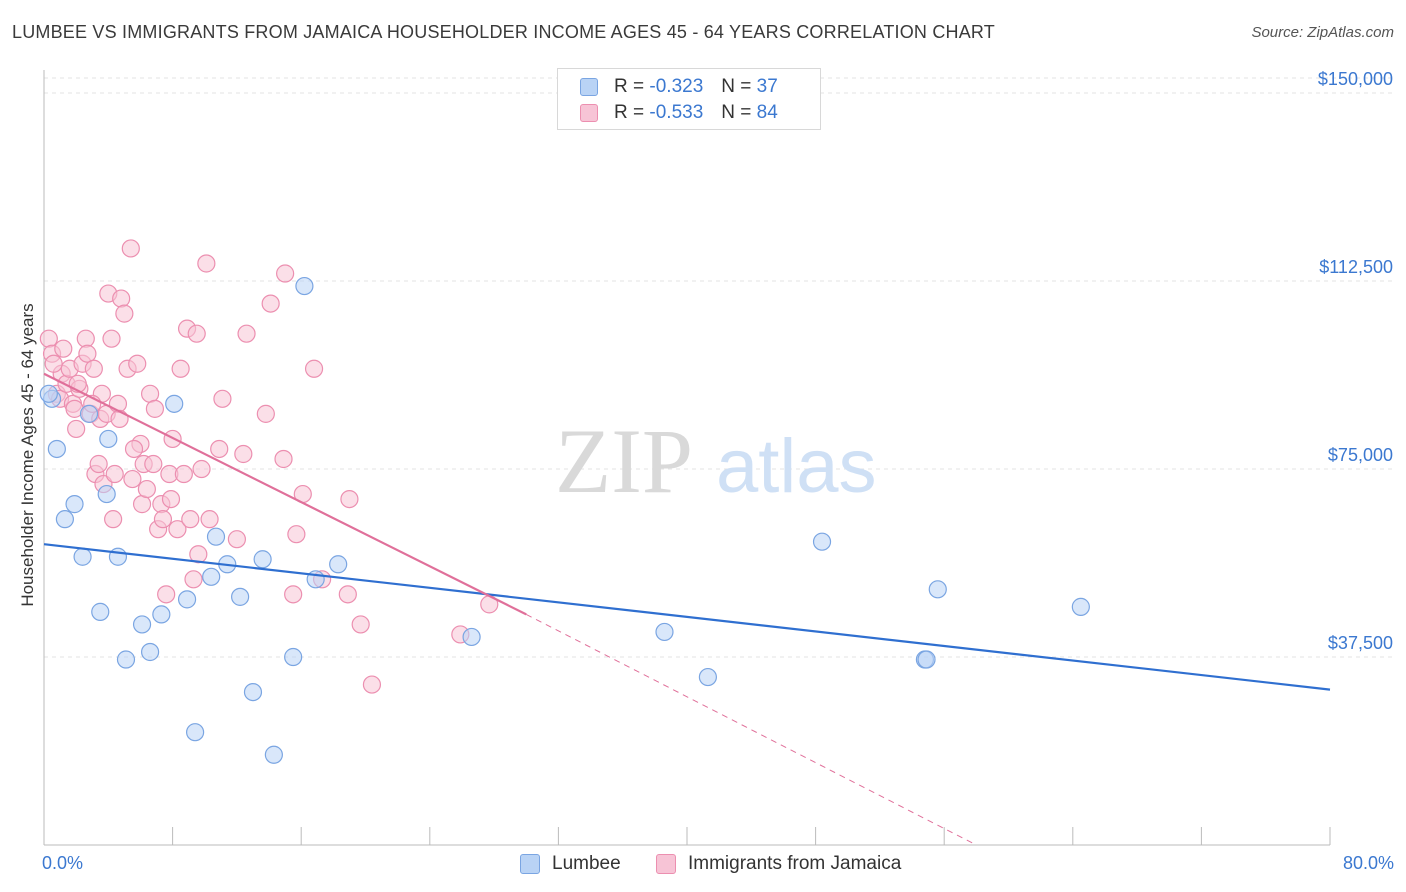 The image size is (1406, 892). What do you see at coordinates (62, 863) in the screenshot?
I see `x-tick-label-min: 0.0%` at bounding box center [62, 863].